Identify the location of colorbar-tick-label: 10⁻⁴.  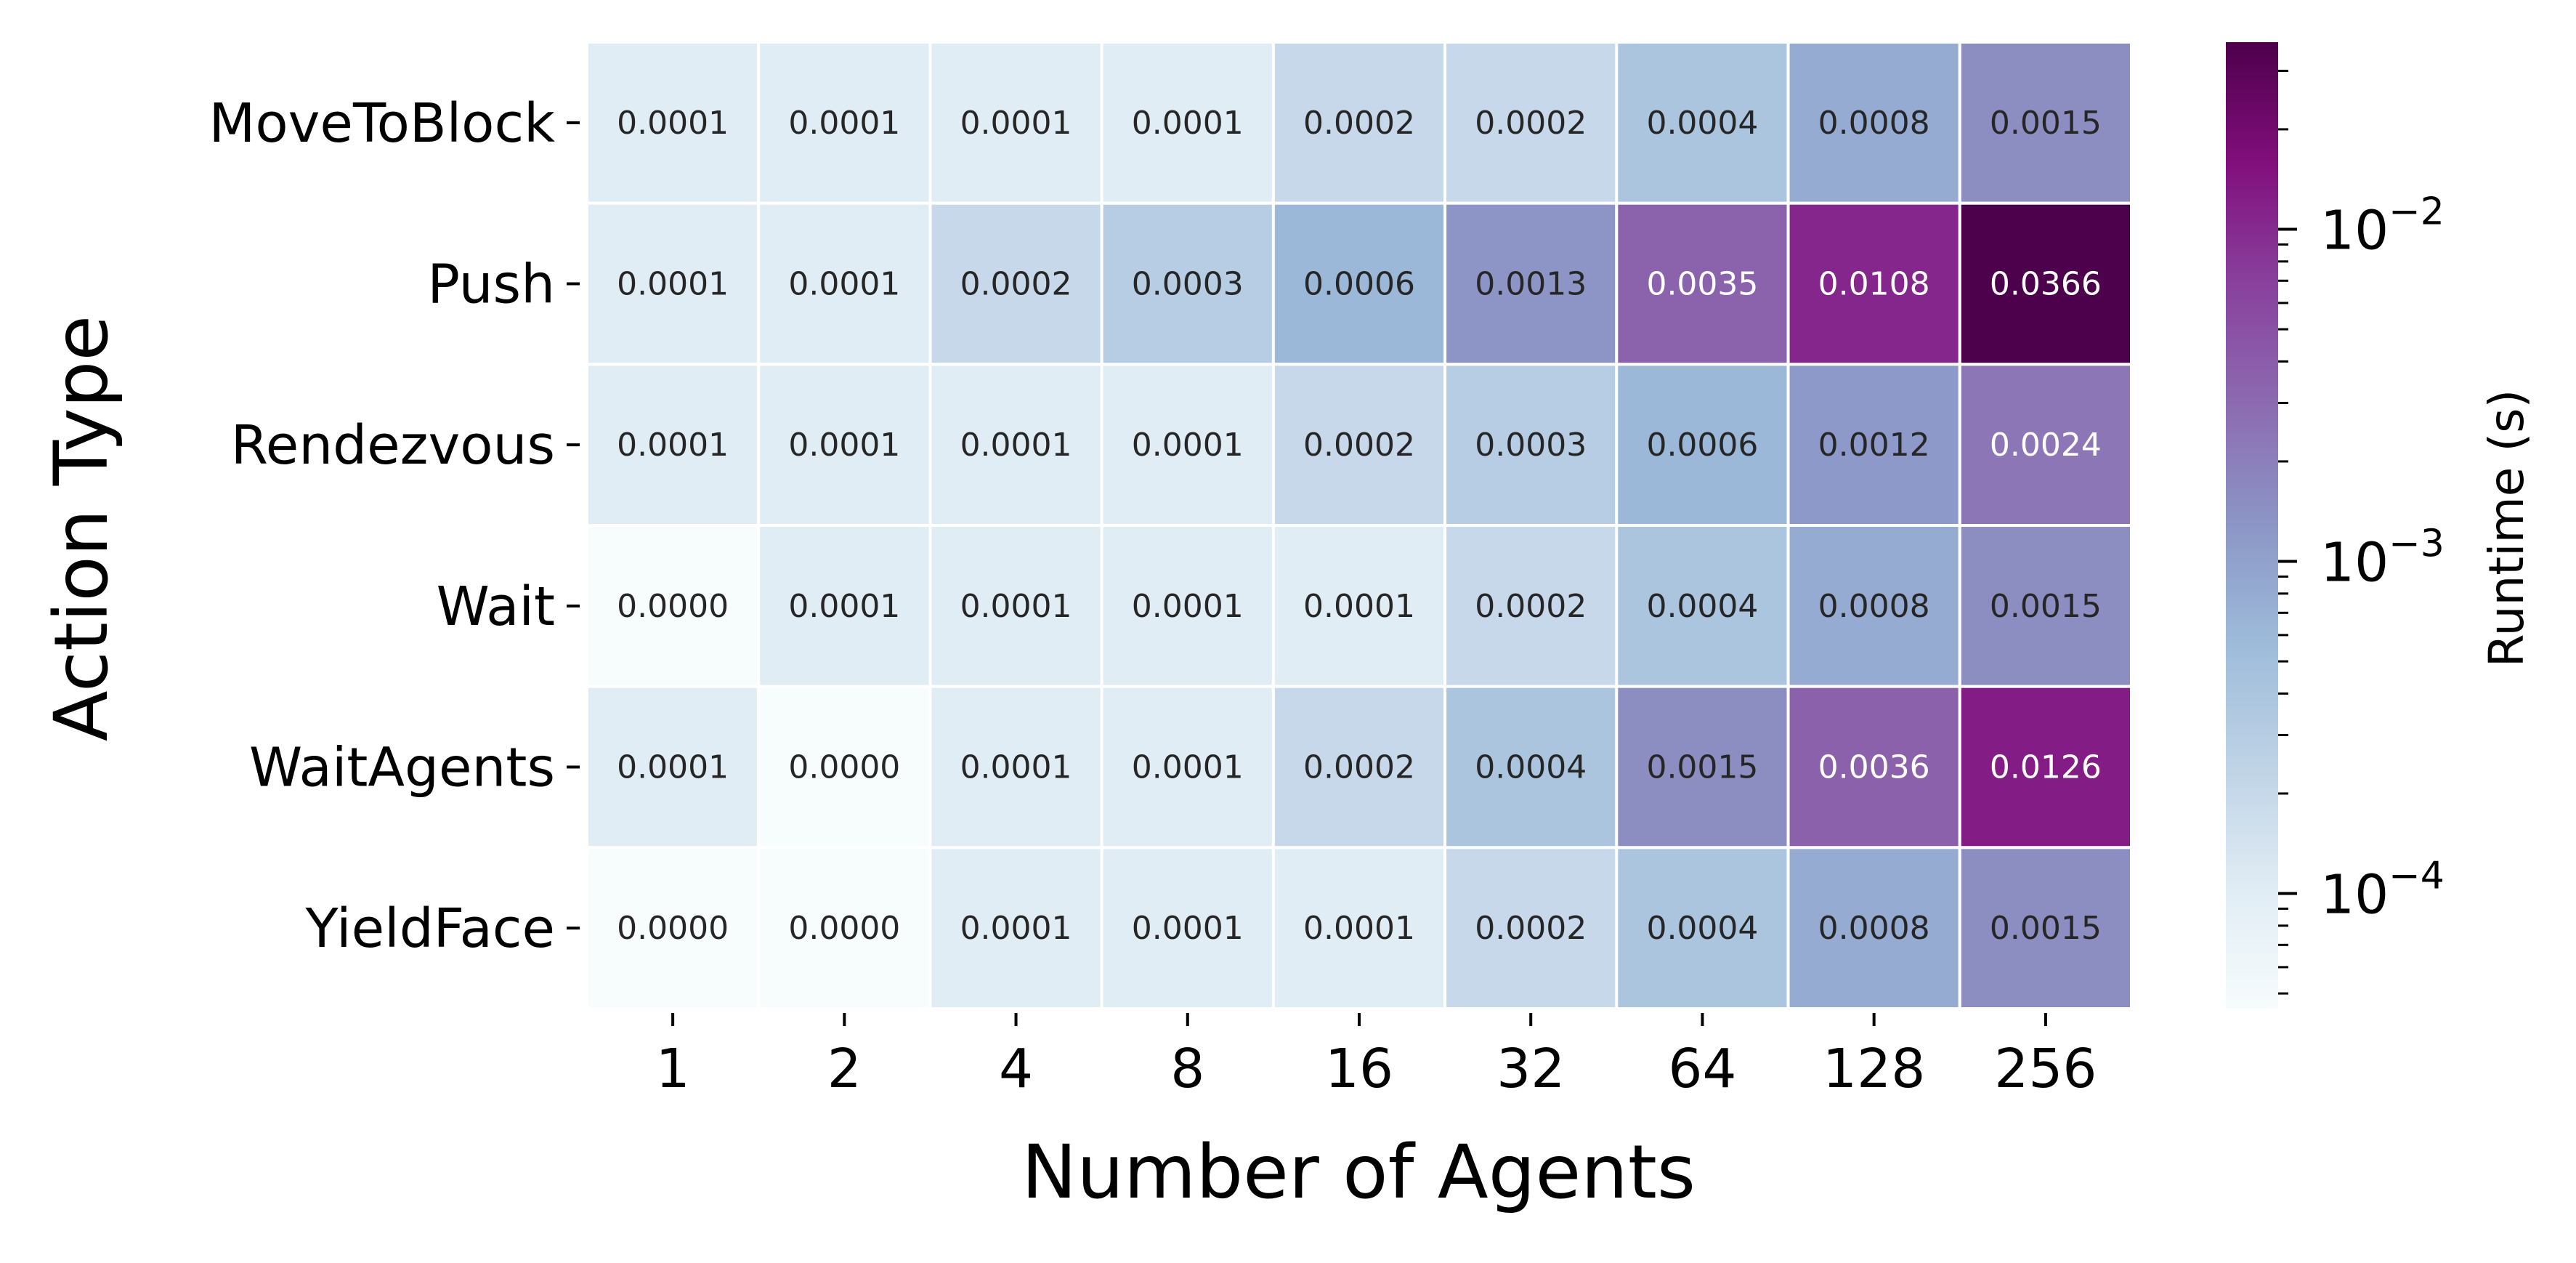
(2382, 891).